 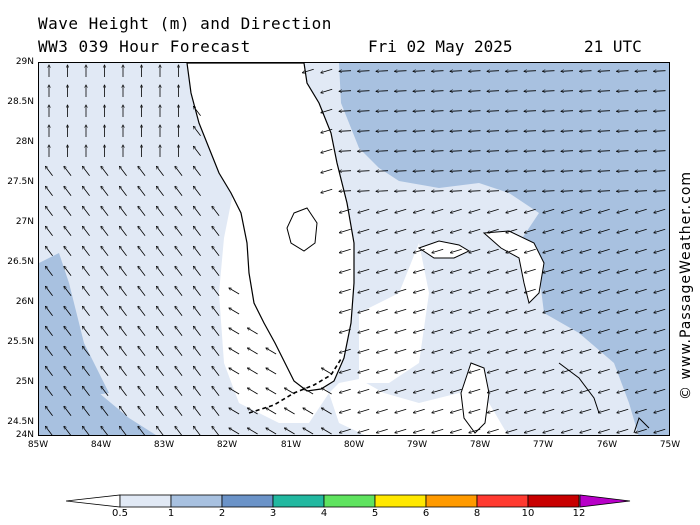 What do you see at coordinates (426, 513) in the screenshot?
I see `colorbar-label: 6` at bounding box center [426, 513].